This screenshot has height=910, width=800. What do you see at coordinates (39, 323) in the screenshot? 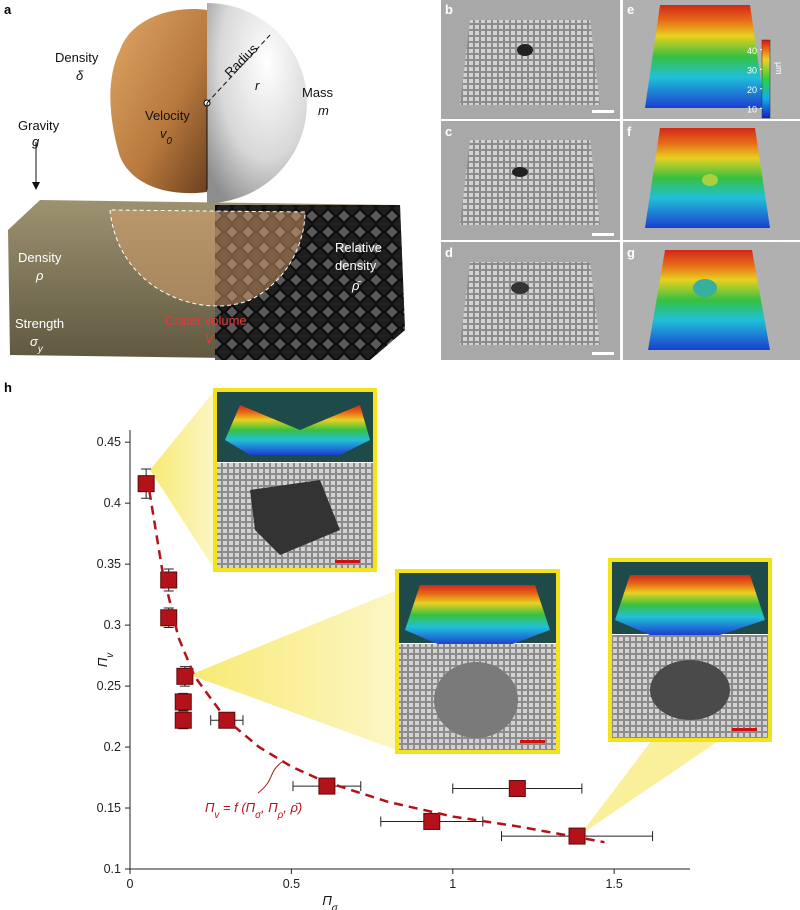
I see `label: Strength` at bounding box center [39, 323].